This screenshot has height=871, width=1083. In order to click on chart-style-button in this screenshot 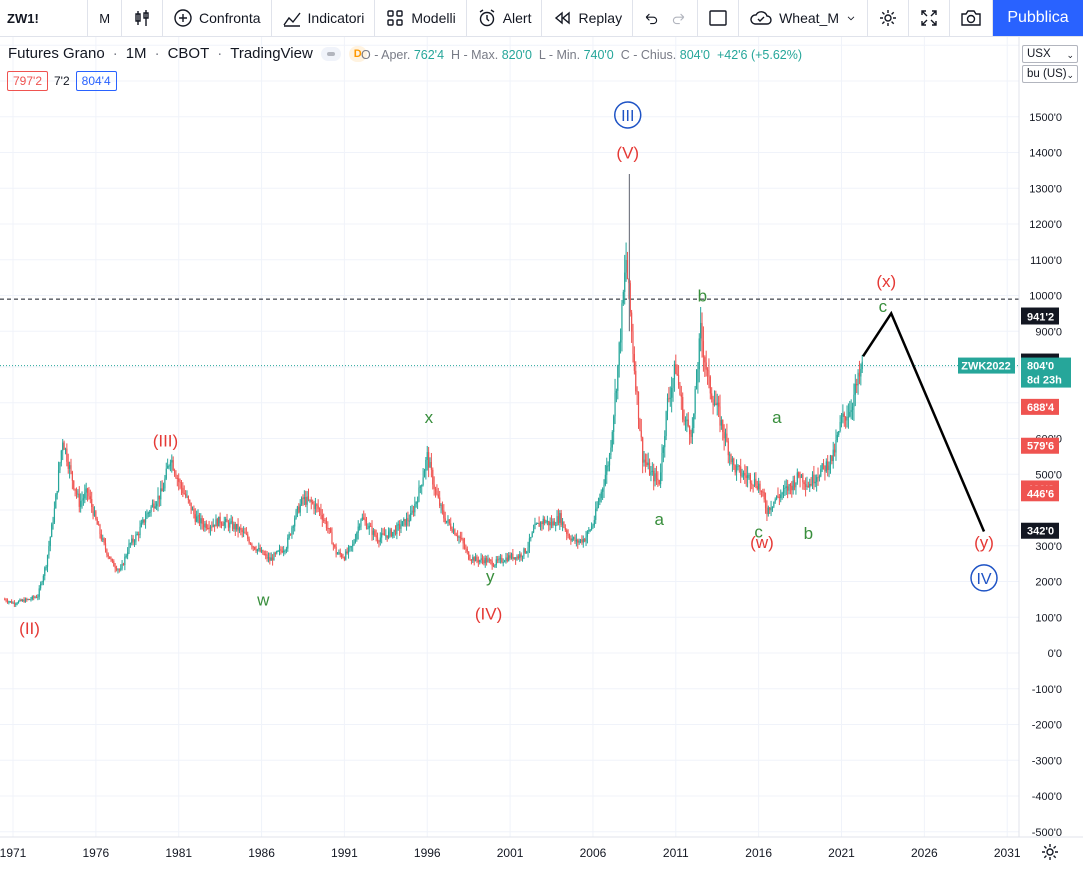, I will do `click(143, 18)`.